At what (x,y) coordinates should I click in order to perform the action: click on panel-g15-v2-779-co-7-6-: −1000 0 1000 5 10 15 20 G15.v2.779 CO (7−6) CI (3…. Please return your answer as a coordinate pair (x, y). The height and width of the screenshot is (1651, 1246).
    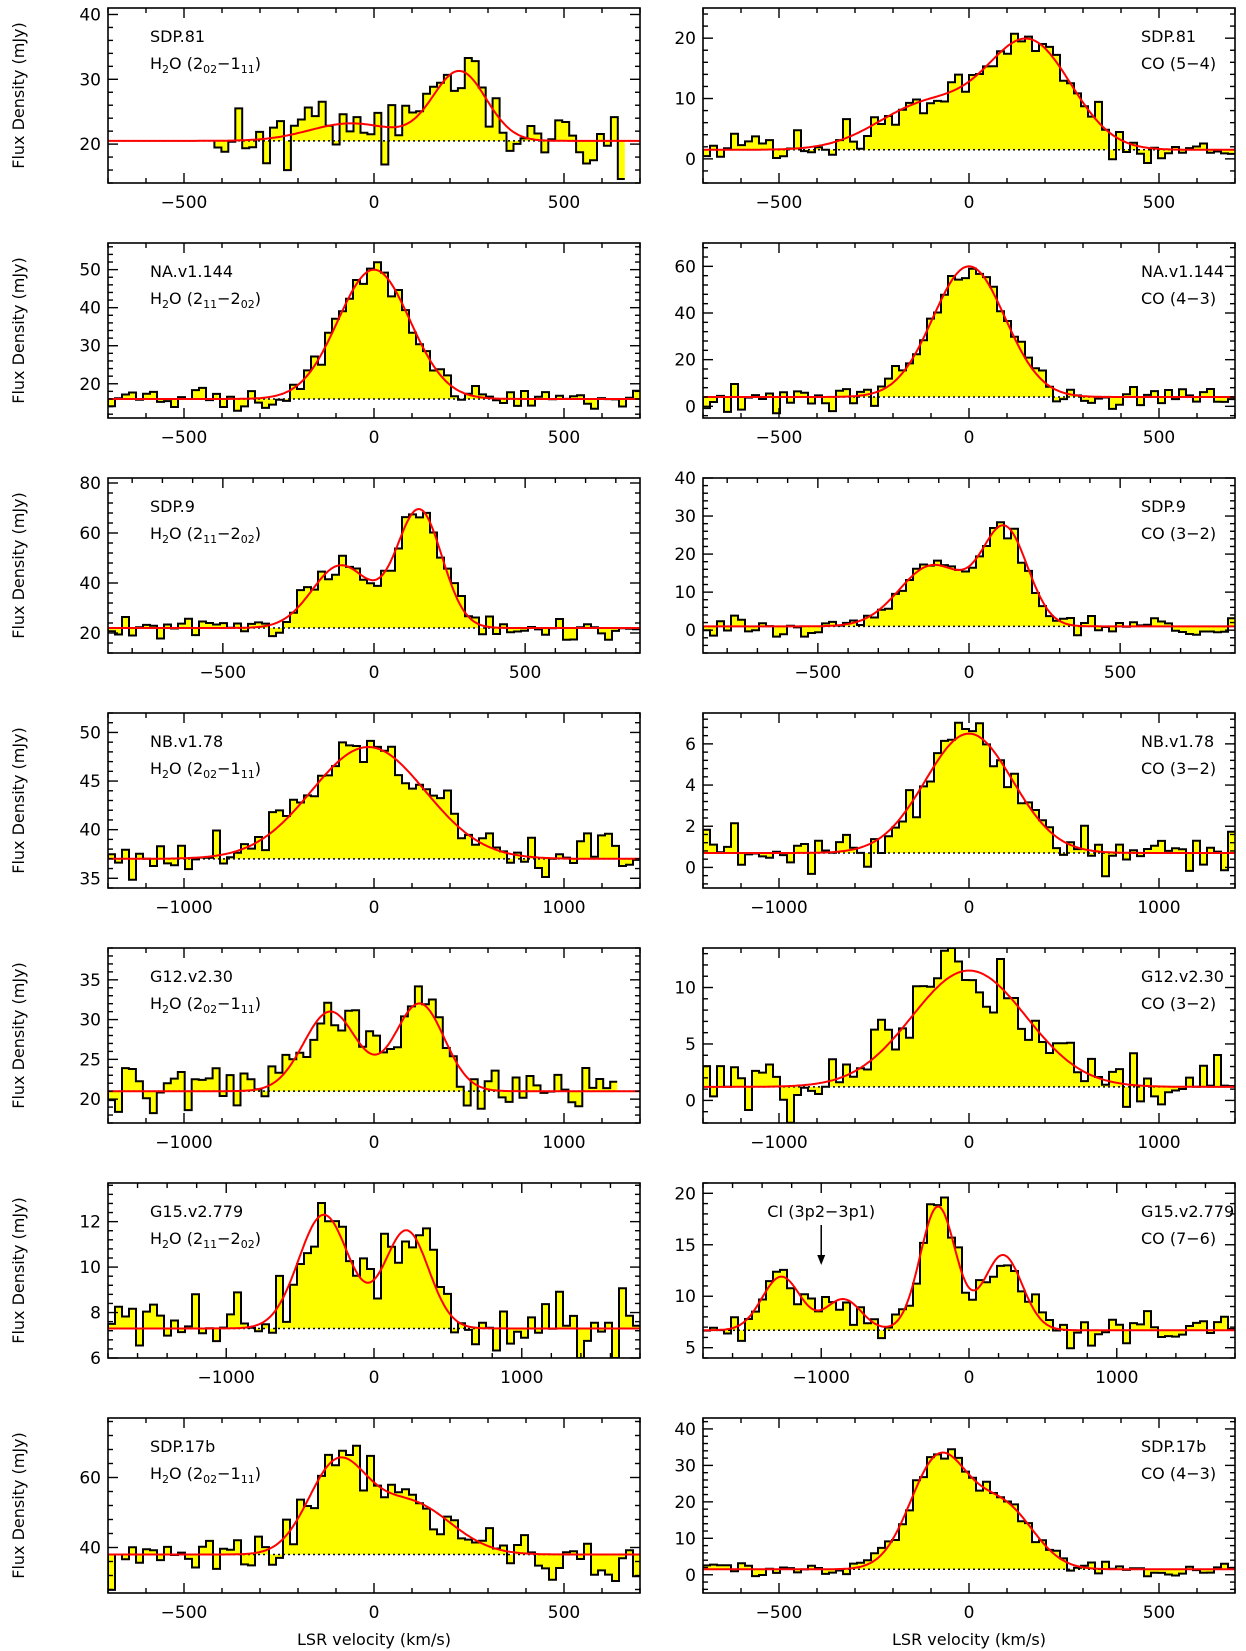
    Looking at the image, I should click on (955, 1285).